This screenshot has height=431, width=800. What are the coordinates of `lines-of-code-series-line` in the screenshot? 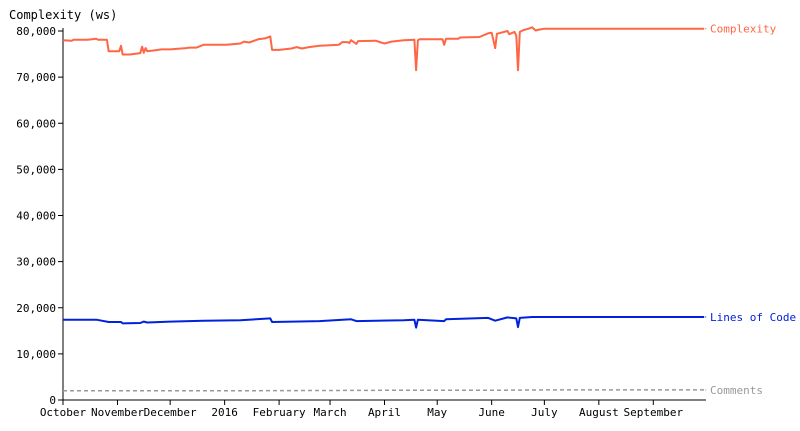 It's located at (384, 322).